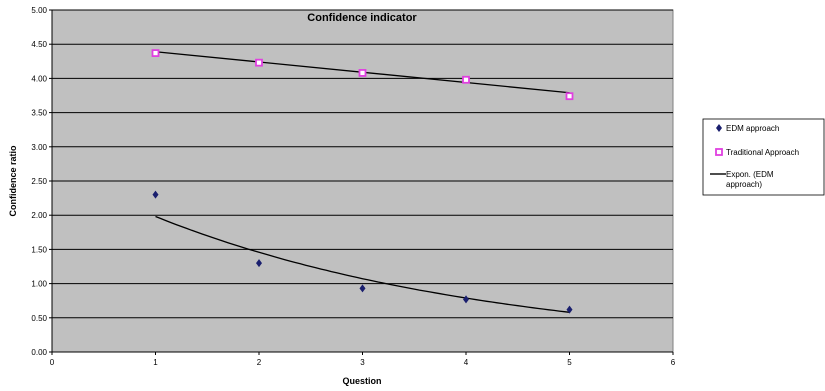  I want to click on legend-box, so click(763, 157).